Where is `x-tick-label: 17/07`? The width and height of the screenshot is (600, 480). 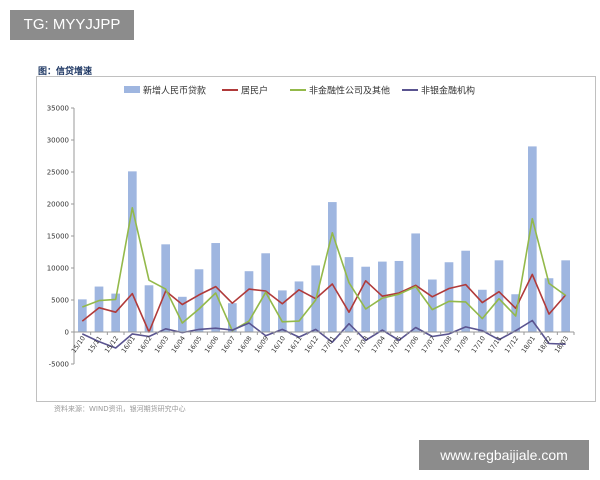 x-tick-label: 17/07 is located at coordinates (428, 345).